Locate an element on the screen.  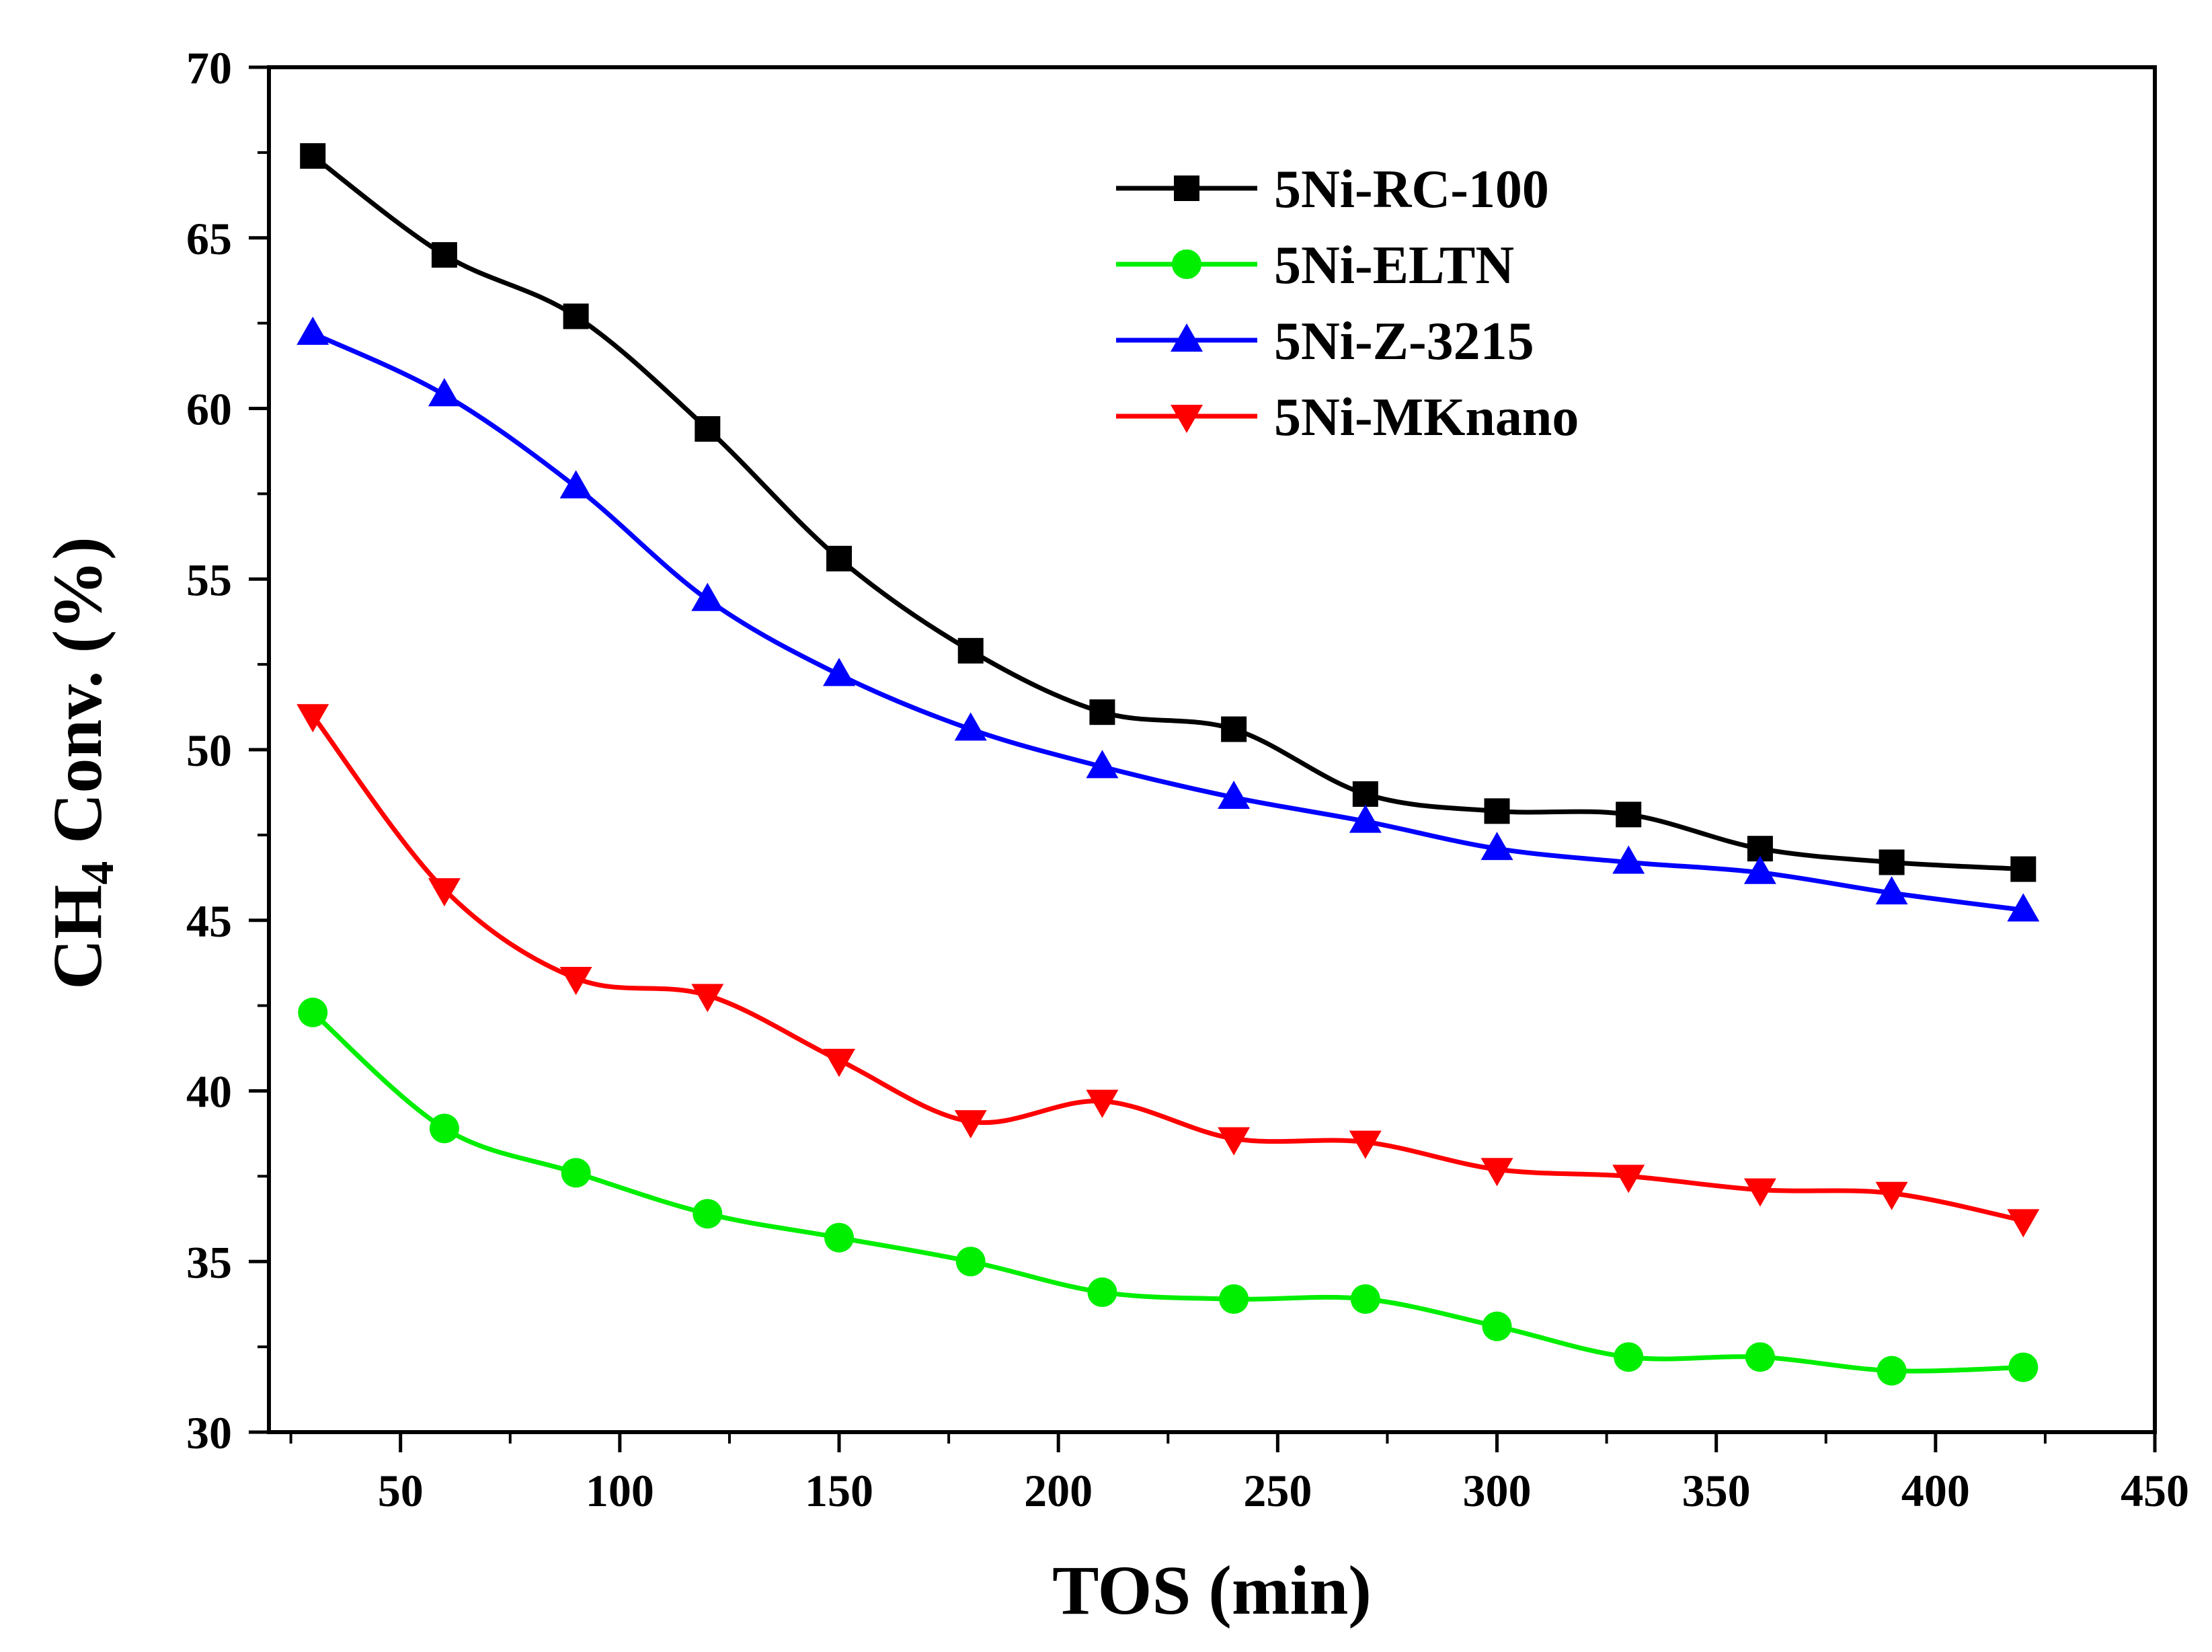
x-tick-label: 150 is located at coordinates (839, 1490).